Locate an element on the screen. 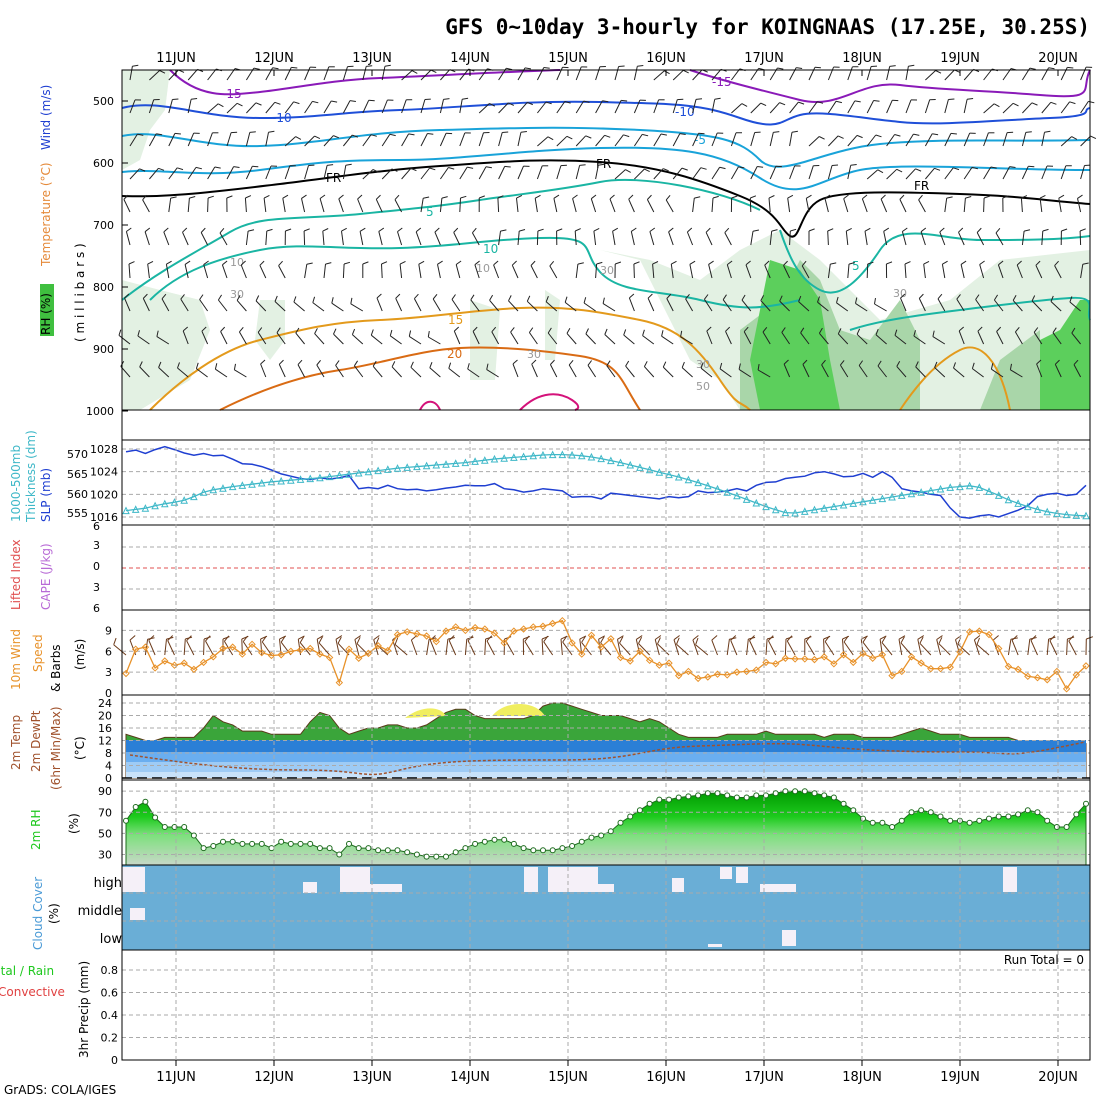 This screenshot has width=1100, height=1100. freezing-level-label: FR is located at coordinates (921, 186).